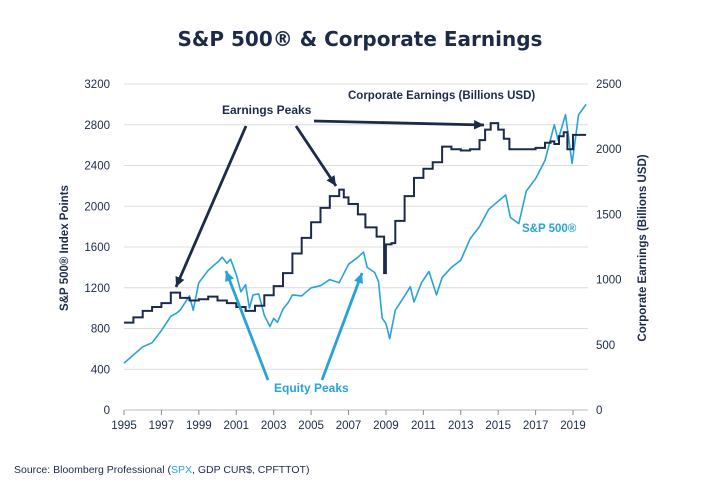 This screenshot has height=500, width=720. What do you see at coordinates (162, 426) in the screenshot?
I see `x-tick-label: 1997` at bounding box center [162, 426].